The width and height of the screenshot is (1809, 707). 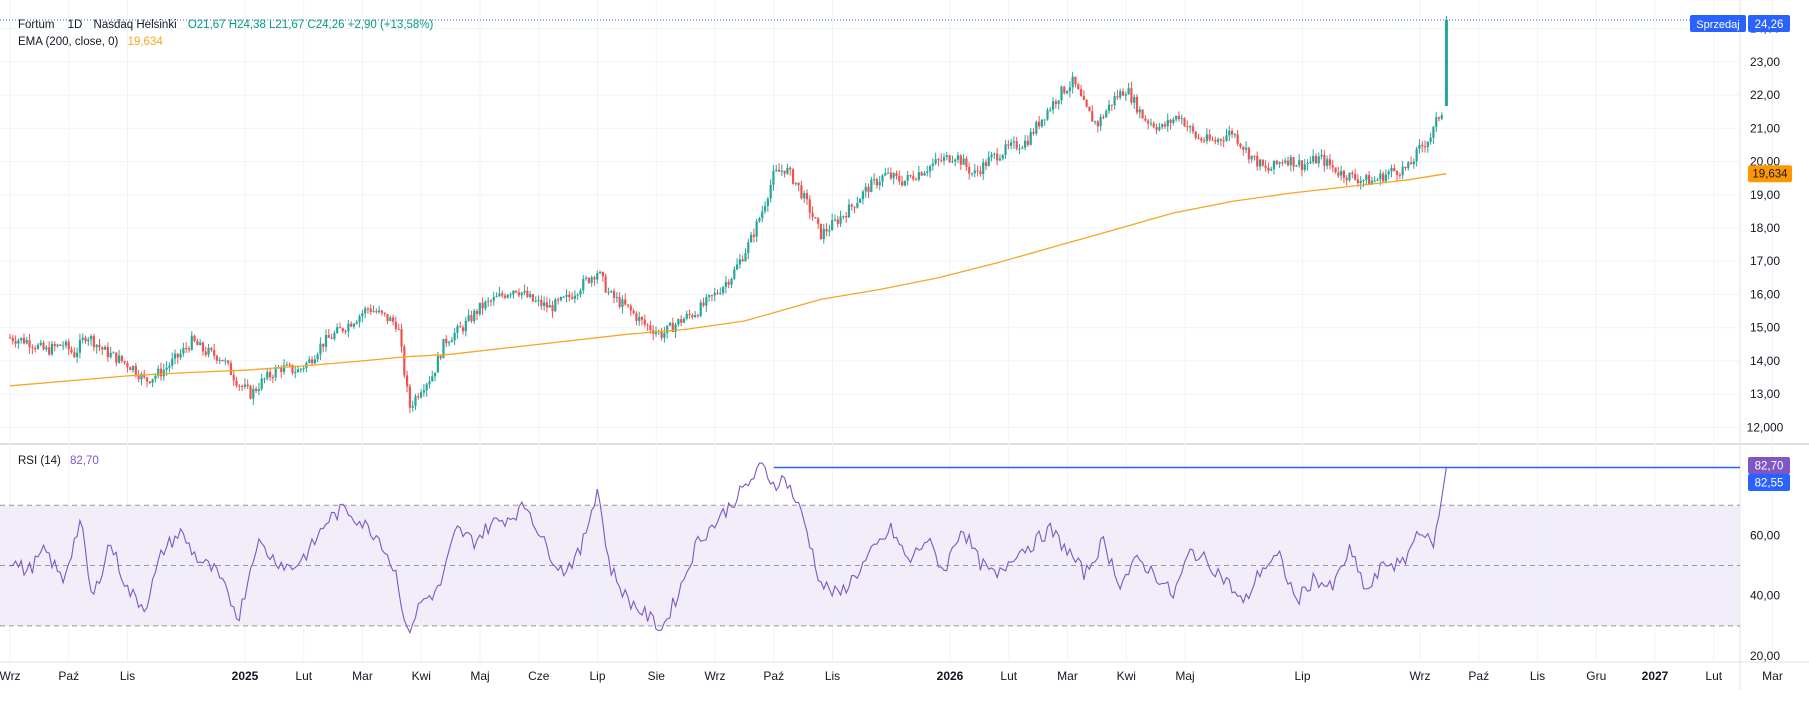 I want to click on rsi-label: RSI (14), so click(x=39, y=461).